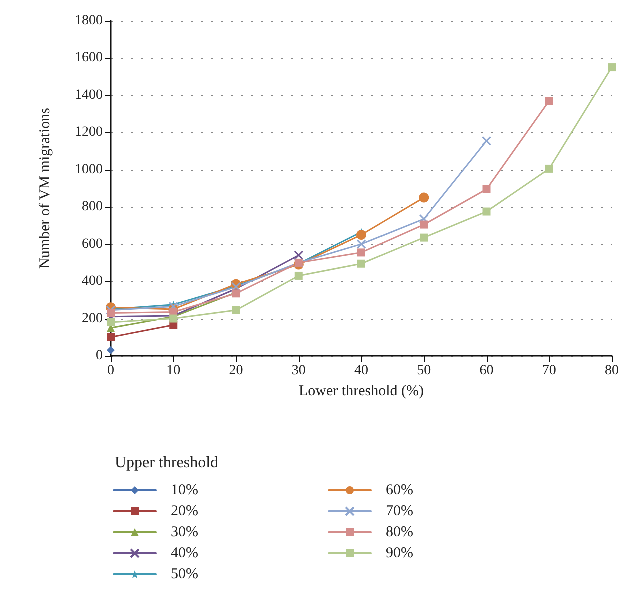 Image resolution: width=643 pixels, height=603 pixels. What do you see at coordinates (111, 371) in the screenshot?
I see `x-tick-label: 0` at bounding box center [111, 371].